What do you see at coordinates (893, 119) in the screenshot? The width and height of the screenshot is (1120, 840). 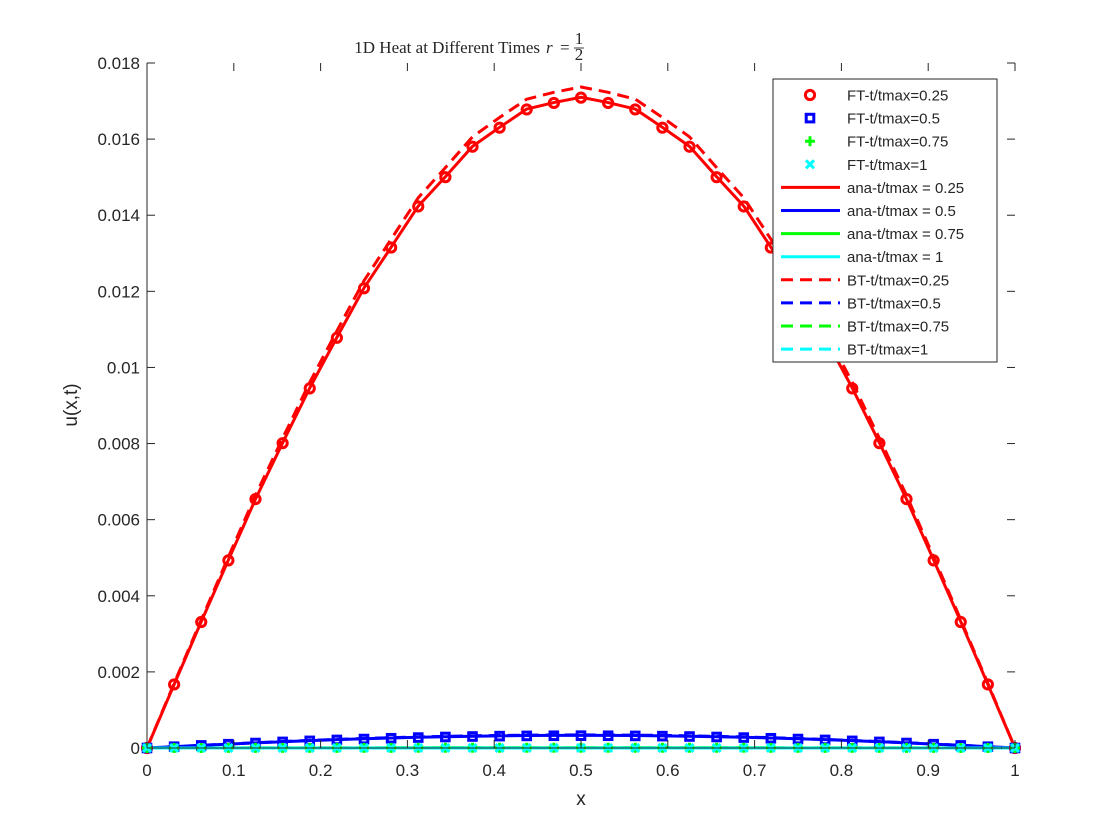 I see `legend-label: FT-t/tmax=0.5` at bounding box center [893, 119].